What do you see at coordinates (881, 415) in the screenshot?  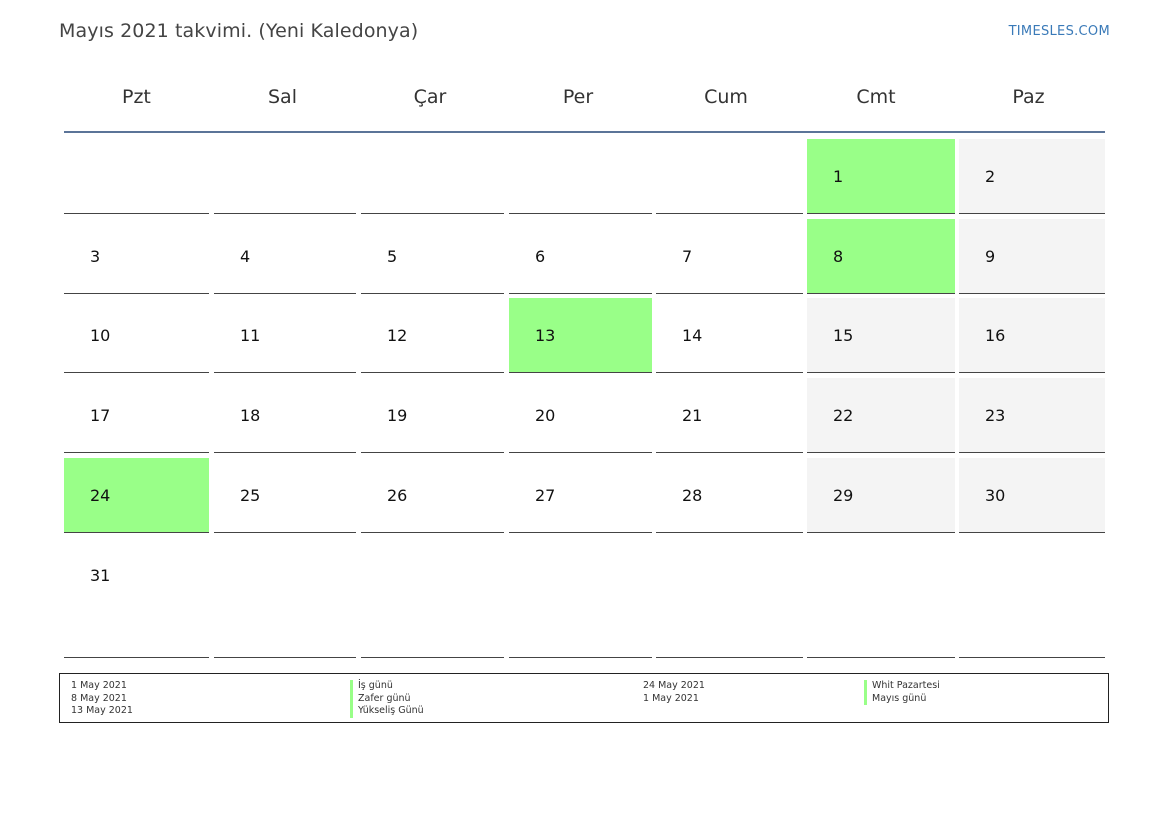 I see `day-cell: 22` at bounding box center [881, 415].